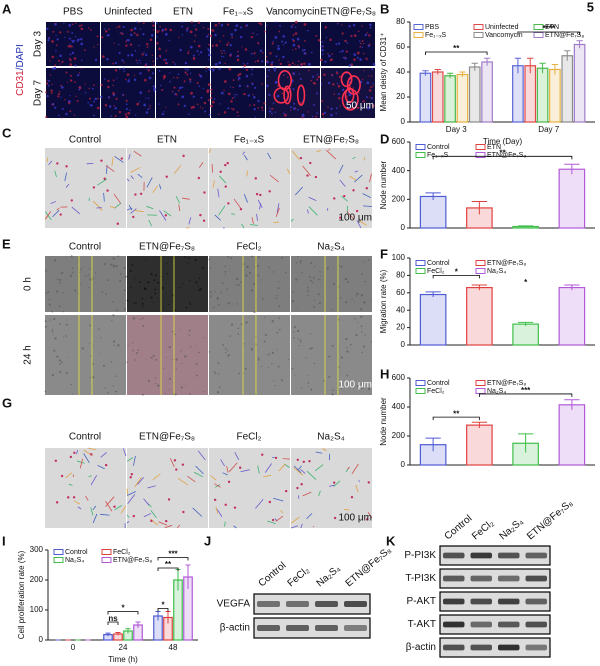 This screenshot has height=666, width=600. I want to click on legend-label: Fe₁₋ₓS, so click(436, 35).